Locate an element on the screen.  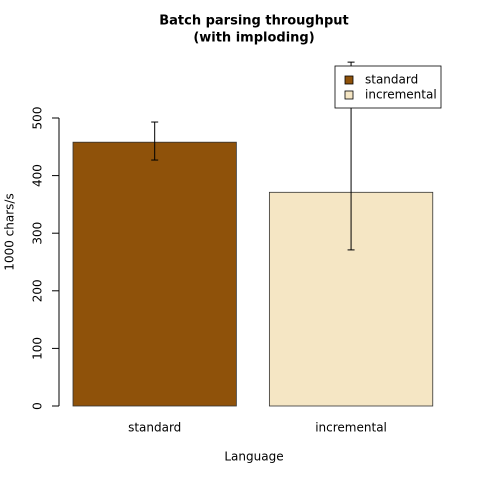
y-tick-label: 400 is located at coordinates (38, 175).